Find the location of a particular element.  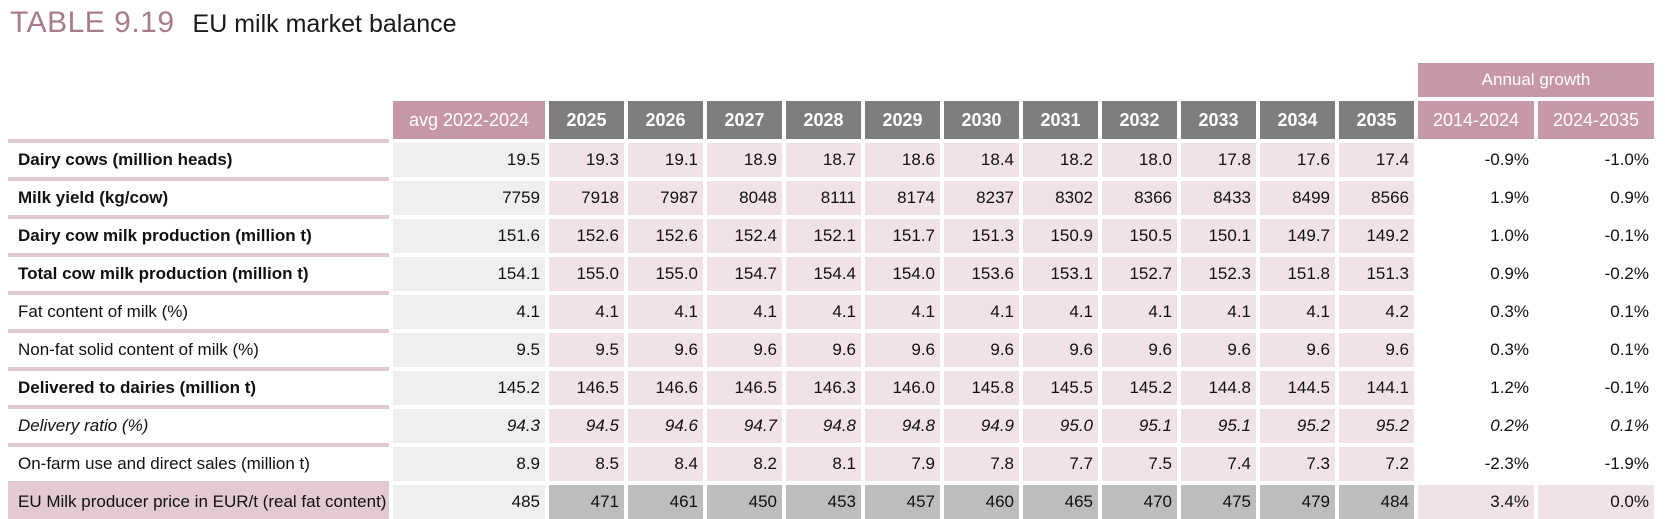

cell-year: 471 is located at coordinates (586, 500).